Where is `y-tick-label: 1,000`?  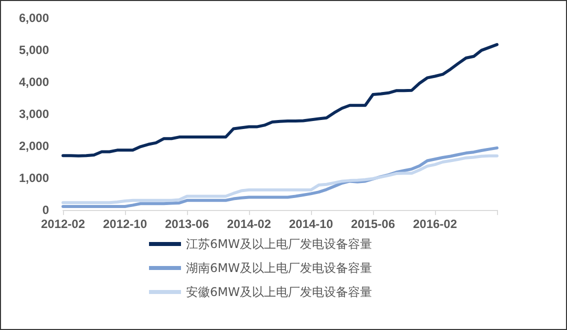
y-tick-label: 1,000 is located at coordinates (34, 178).